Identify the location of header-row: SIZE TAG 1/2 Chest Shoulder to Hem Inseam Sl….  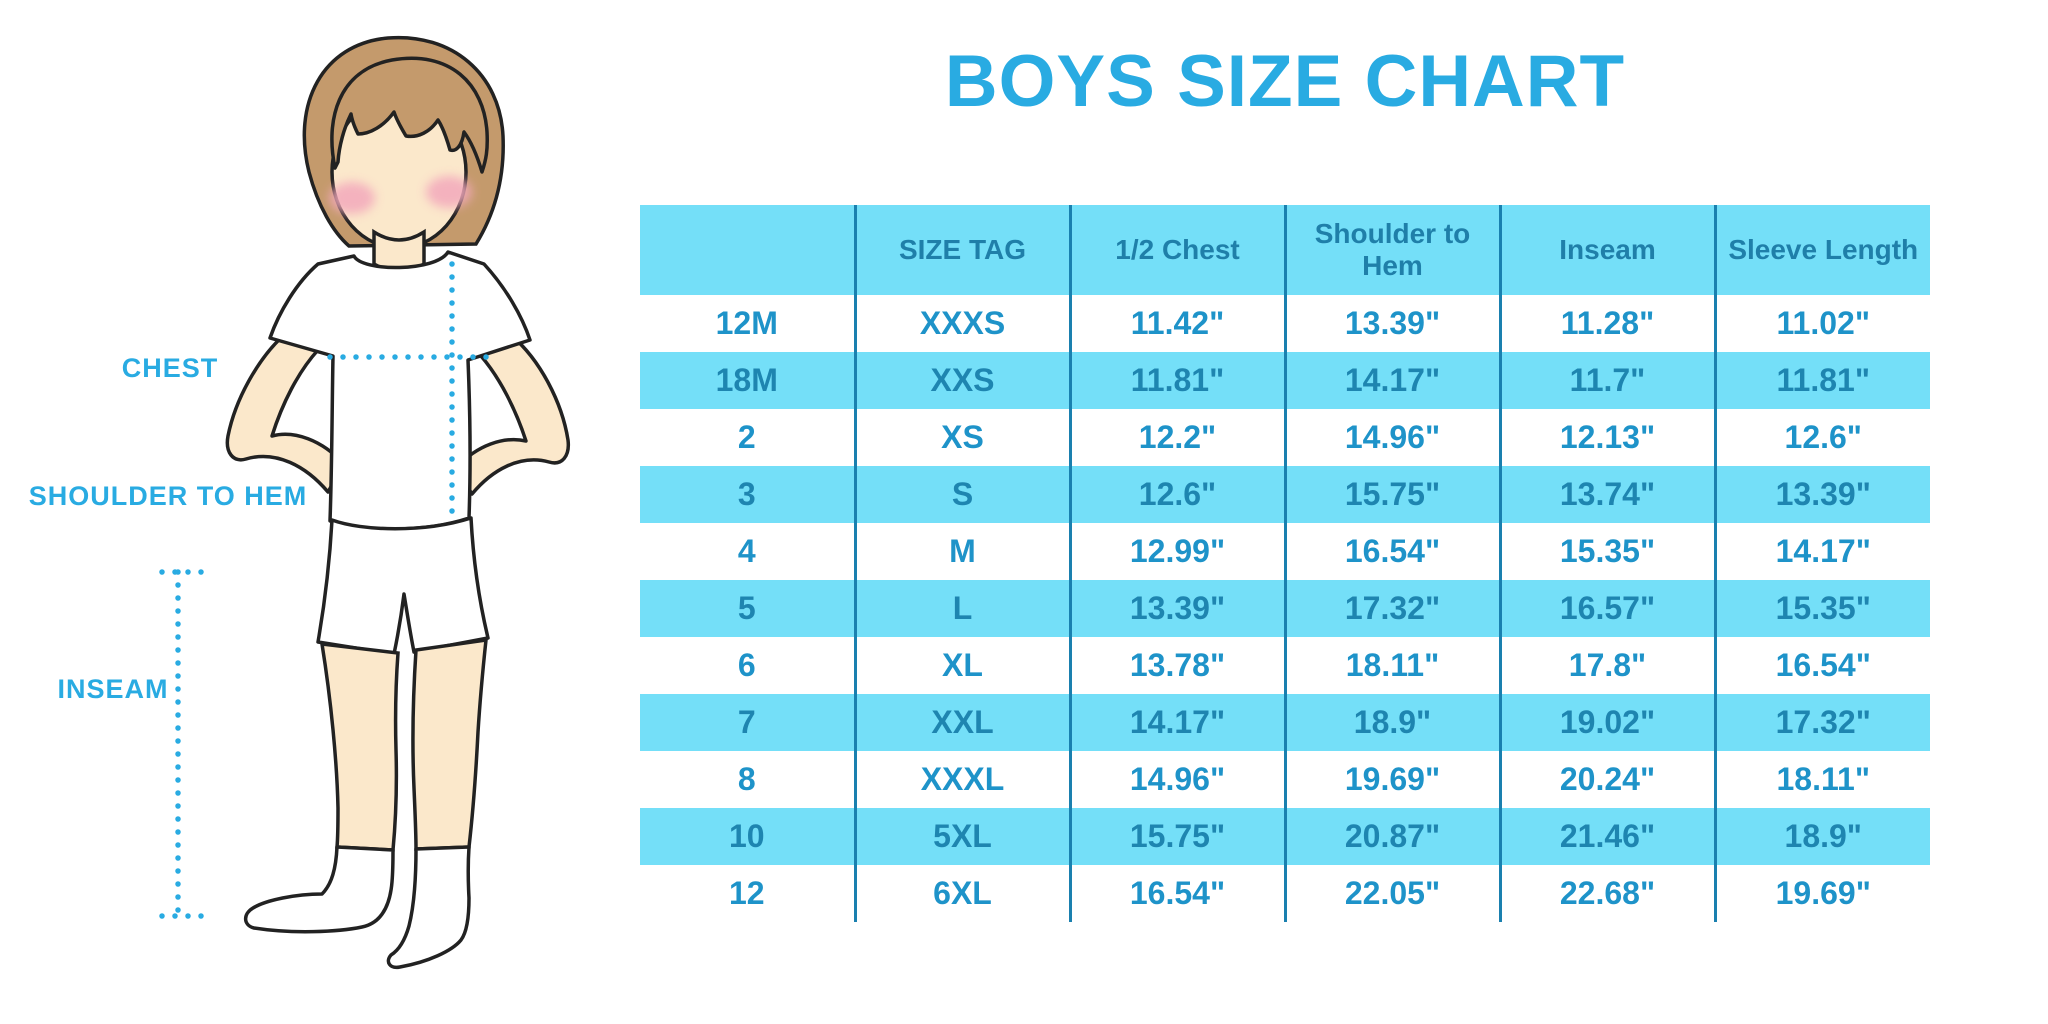
(1285, 250).